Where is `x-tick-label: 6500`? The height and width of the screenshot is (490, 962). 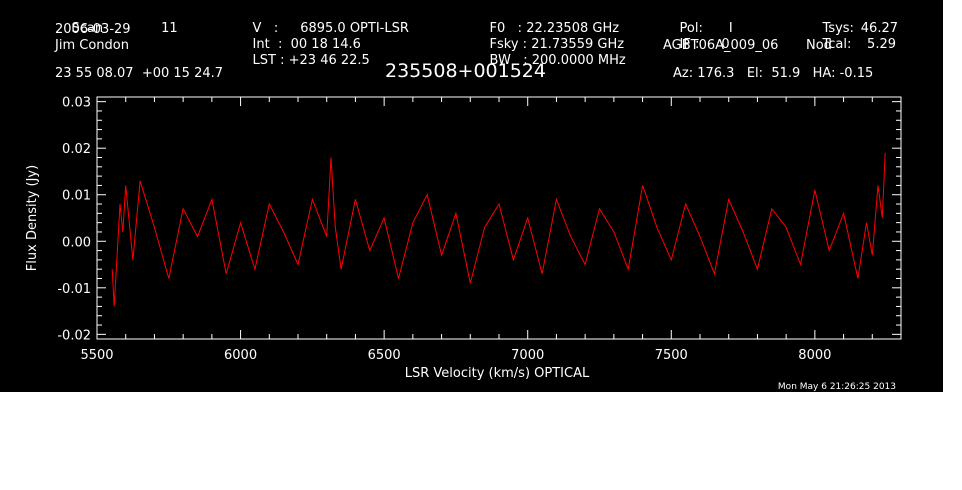
x-tick-label: 6500 is located at coordinates (384, 355).